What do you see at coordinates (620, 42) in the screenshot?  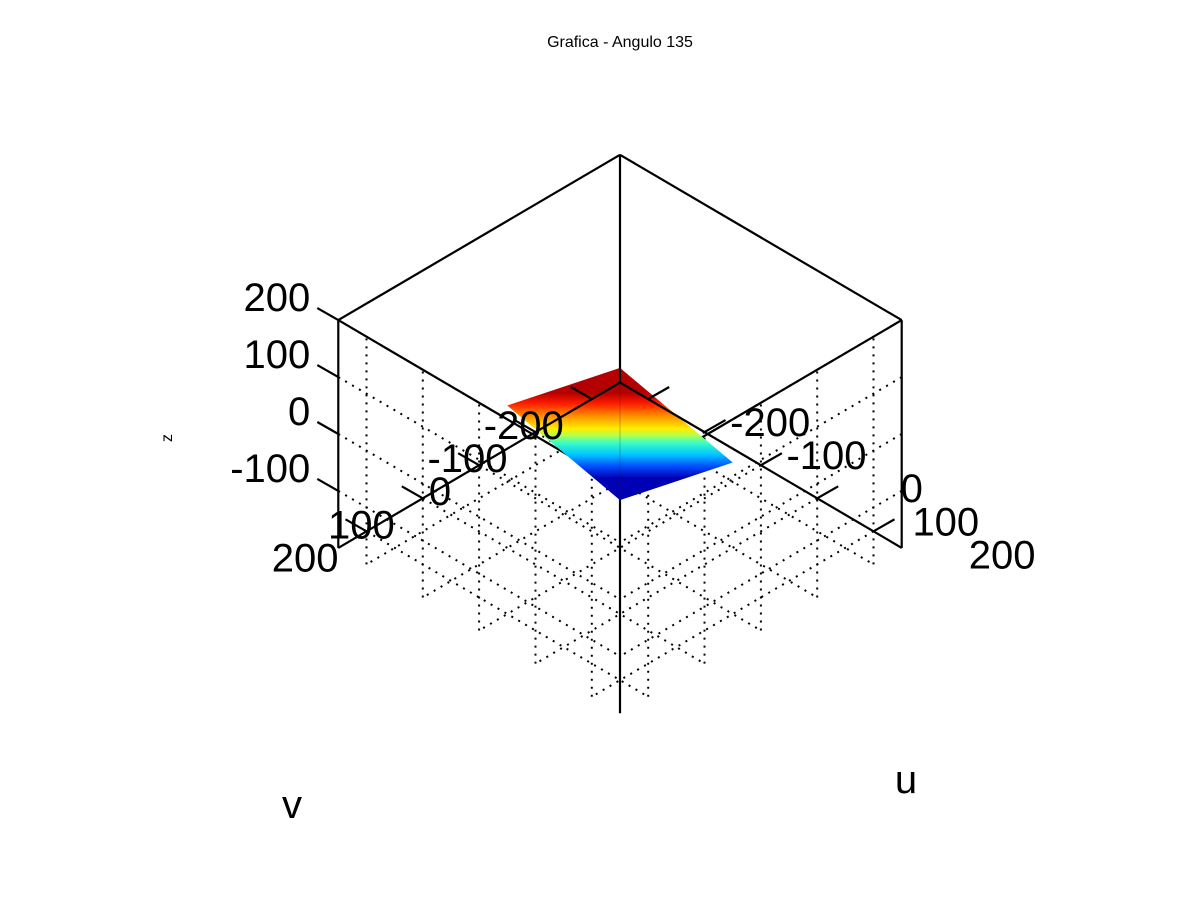 I see `chart-title: Grafica - Angulo 135` at bounding box center [620, 42].